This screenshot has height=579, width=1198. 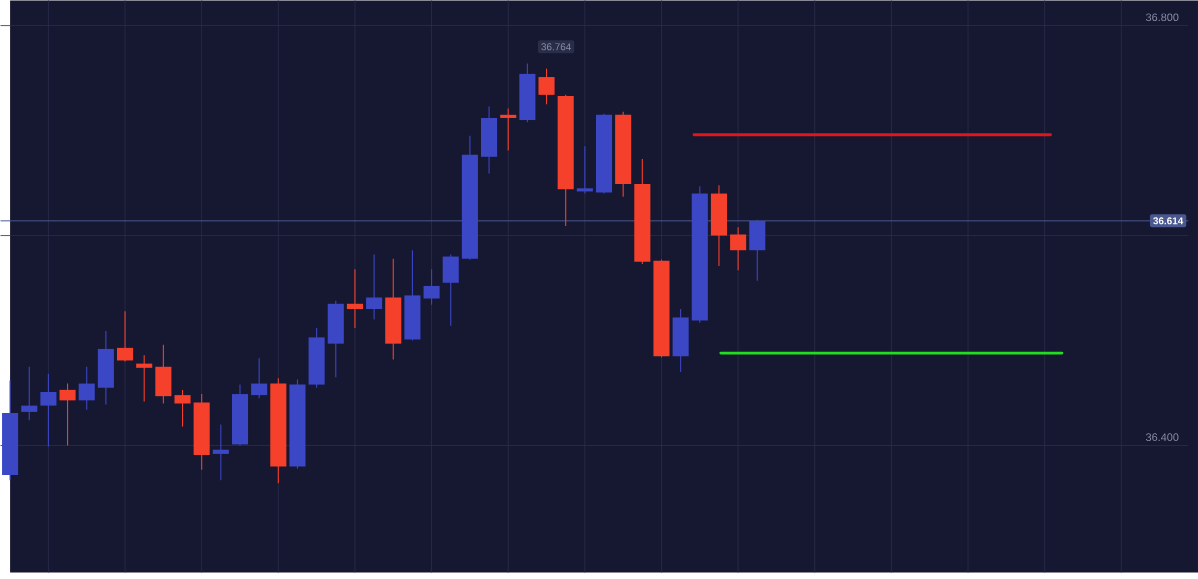 What do you see at coordinates (1168, 221) in the screenshot?
I see `ref-line-label: 36.614` at bounding box center [1168, 221].